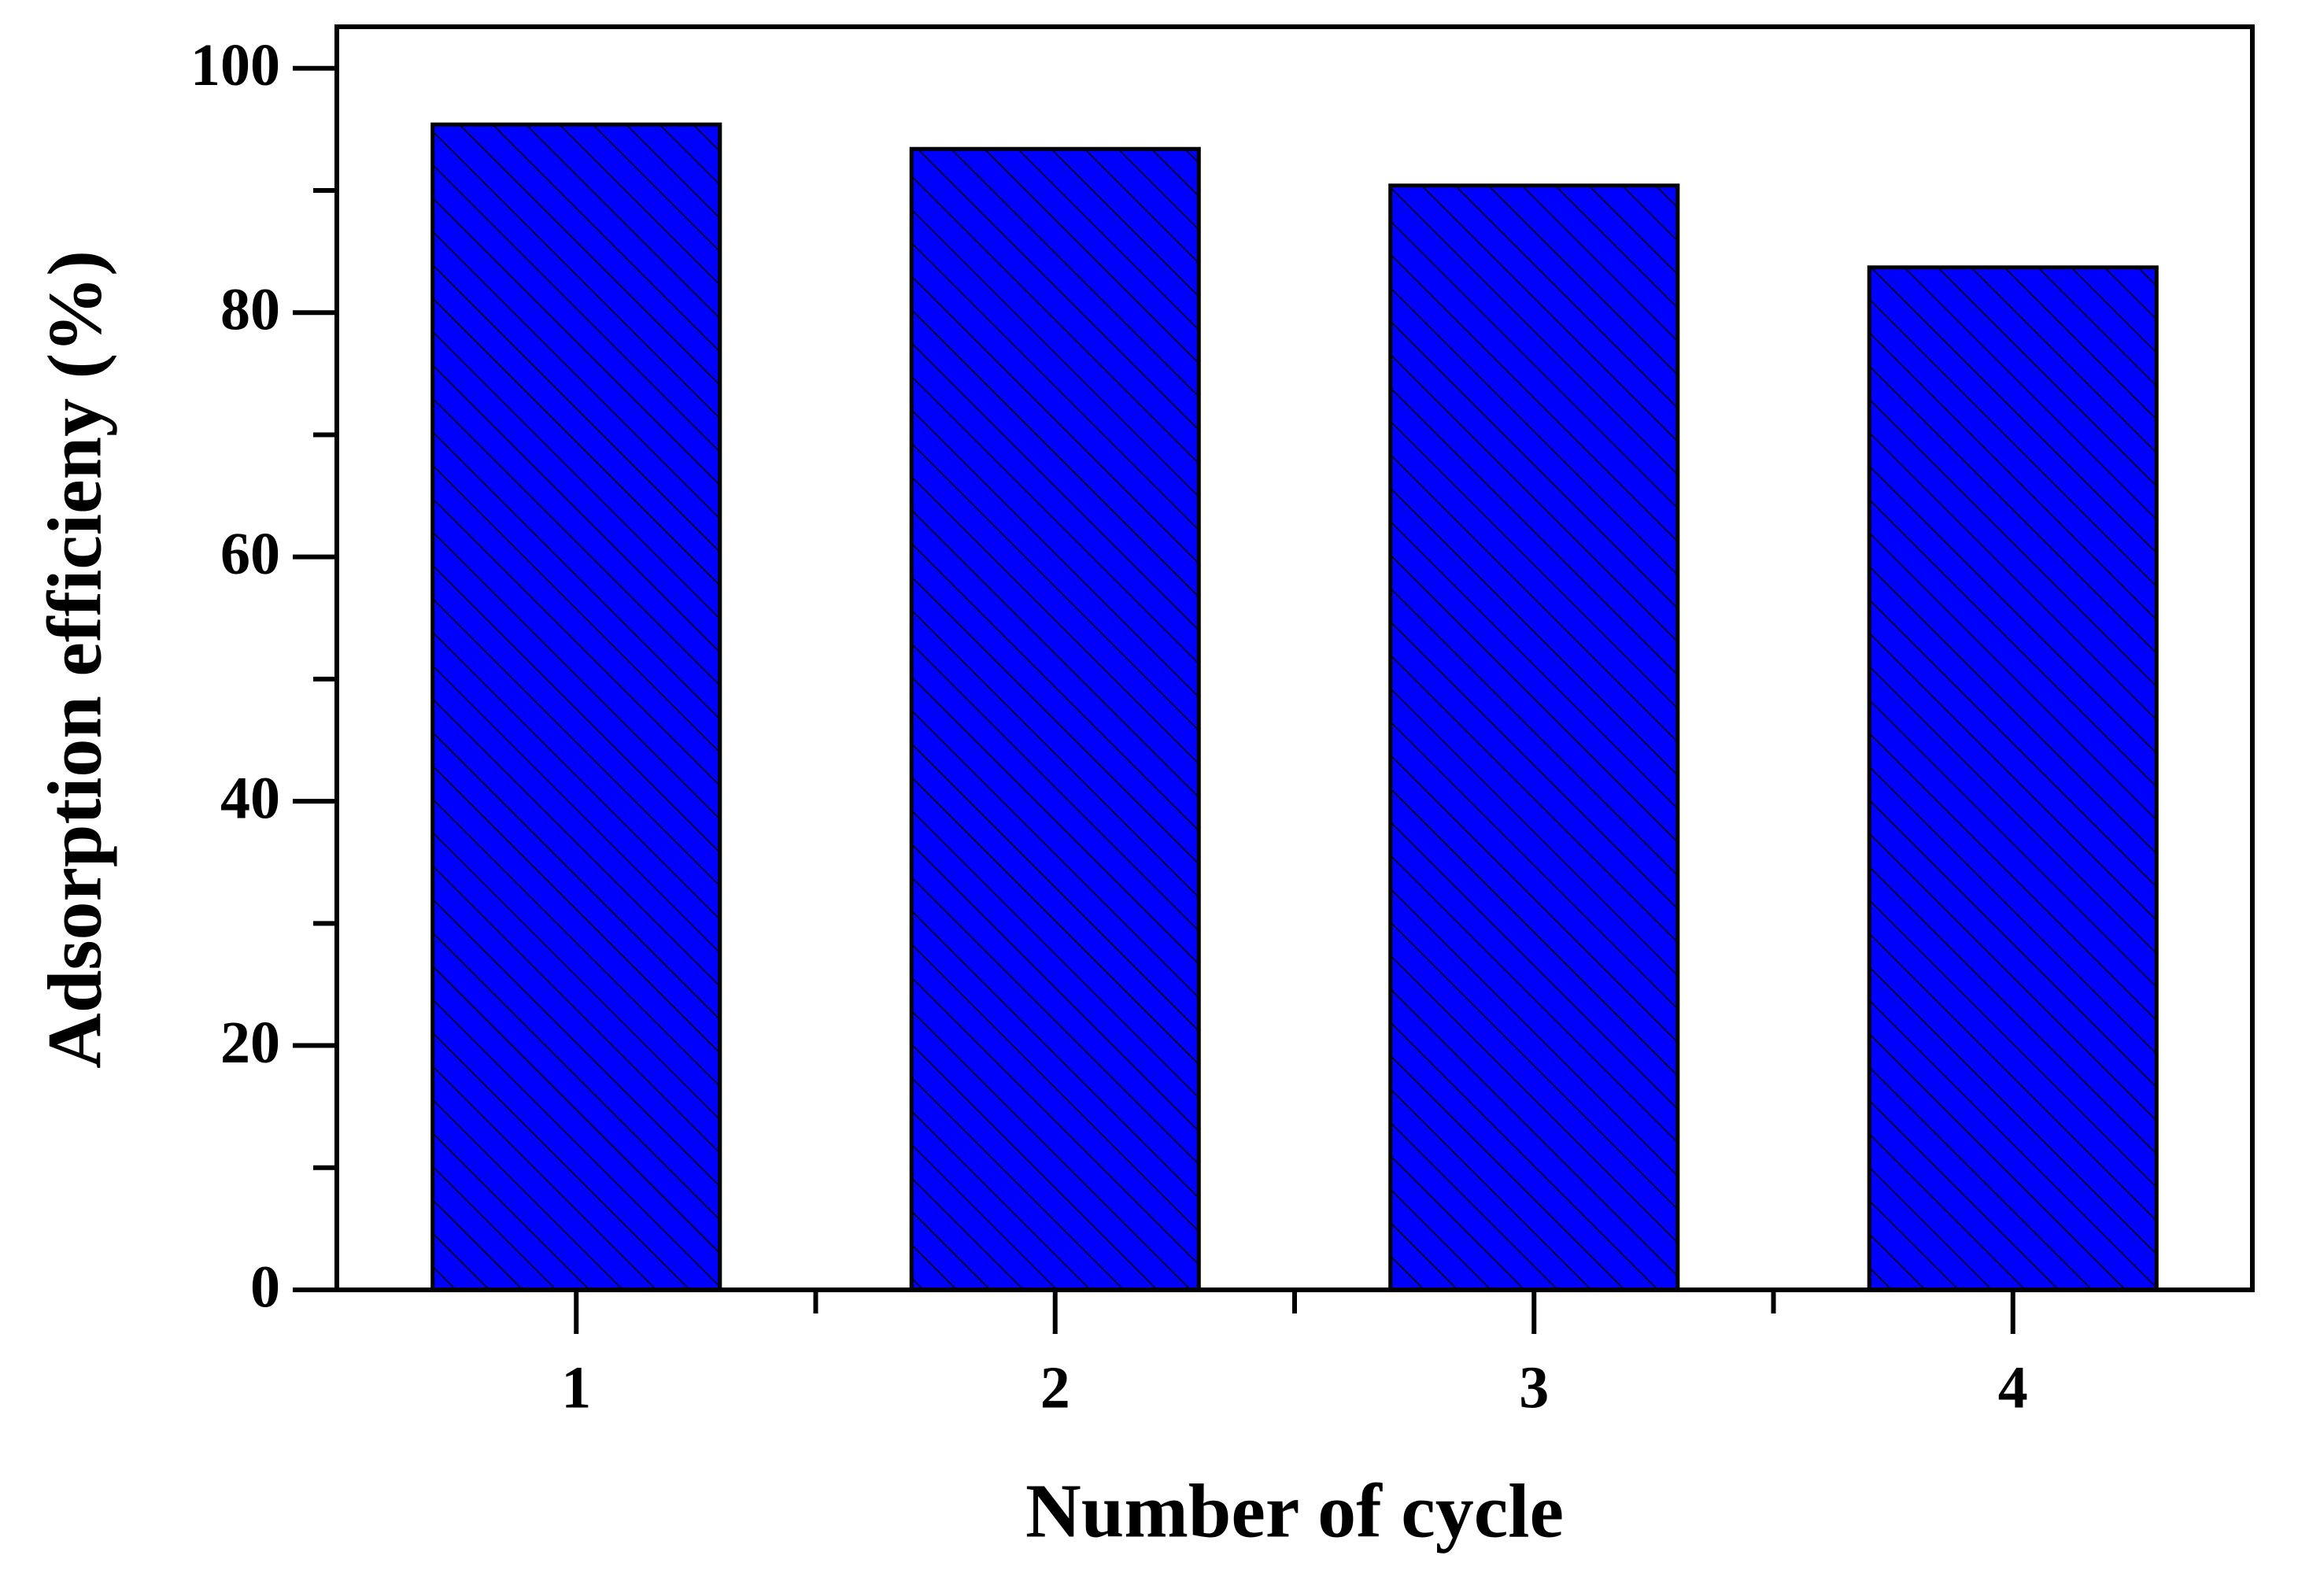 This screenshot has height=1596, width=2298. I want to click on y-tick-label: 60, so click(250, 554).